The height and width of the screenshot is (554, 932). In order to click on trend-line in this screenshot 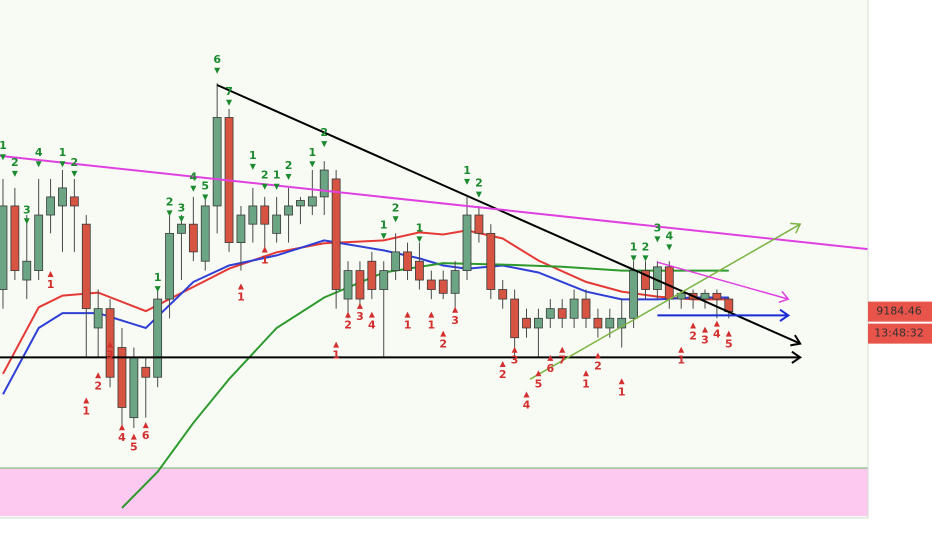, I will do `click(665, 301)`.